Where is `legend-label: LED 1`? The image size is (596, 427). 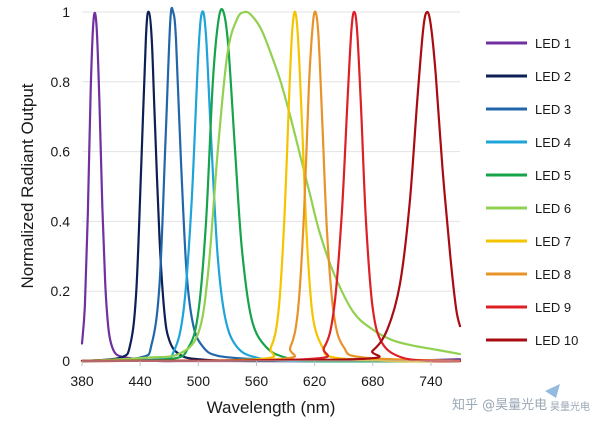 legend-label: LED 1 is located at coordinates (553, 43).